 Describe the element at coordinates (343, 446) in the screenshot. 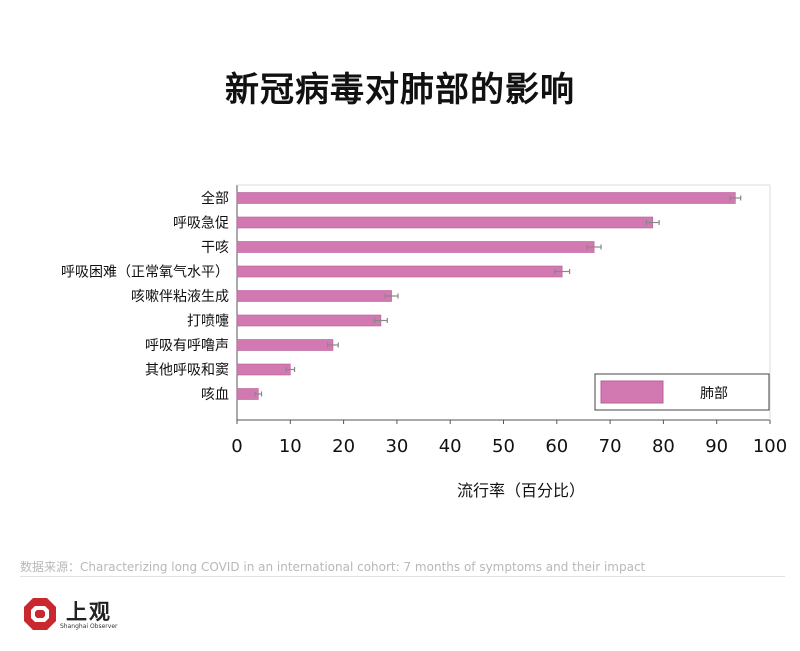

I see `x-tick-label: 20` at that location.